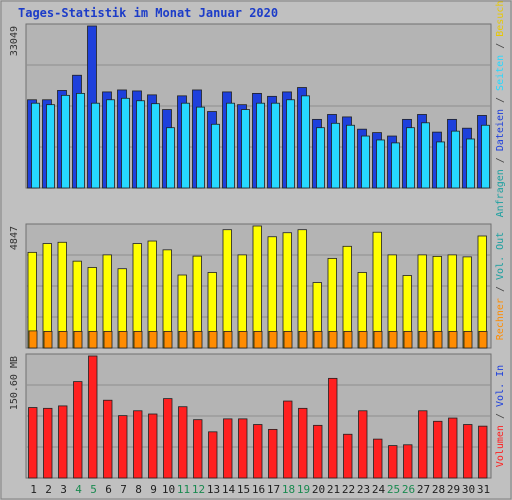 Image resolution: width=512 pixels, height=500 pixels. What do you see at coordinates (500, 416) in the screenshot?
I see `volume-panel-legend-part-1: /` at bounding box center [500, 416].